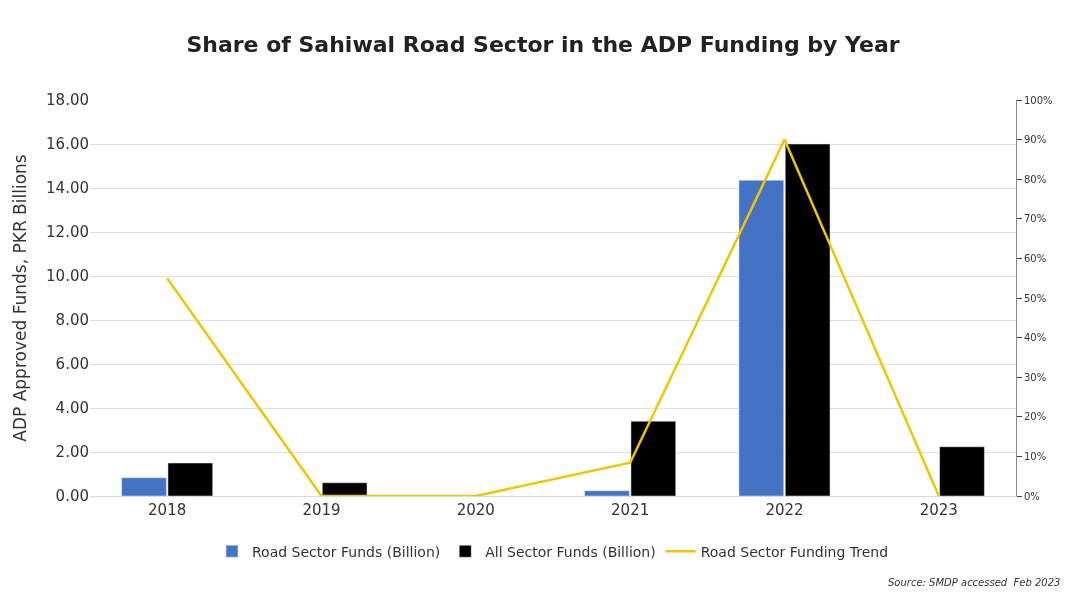 The image size is (1086, 606). Describe the element at coordinates (784, 510) in the screenshot. I see `x-tick-label: 2022` at that location.